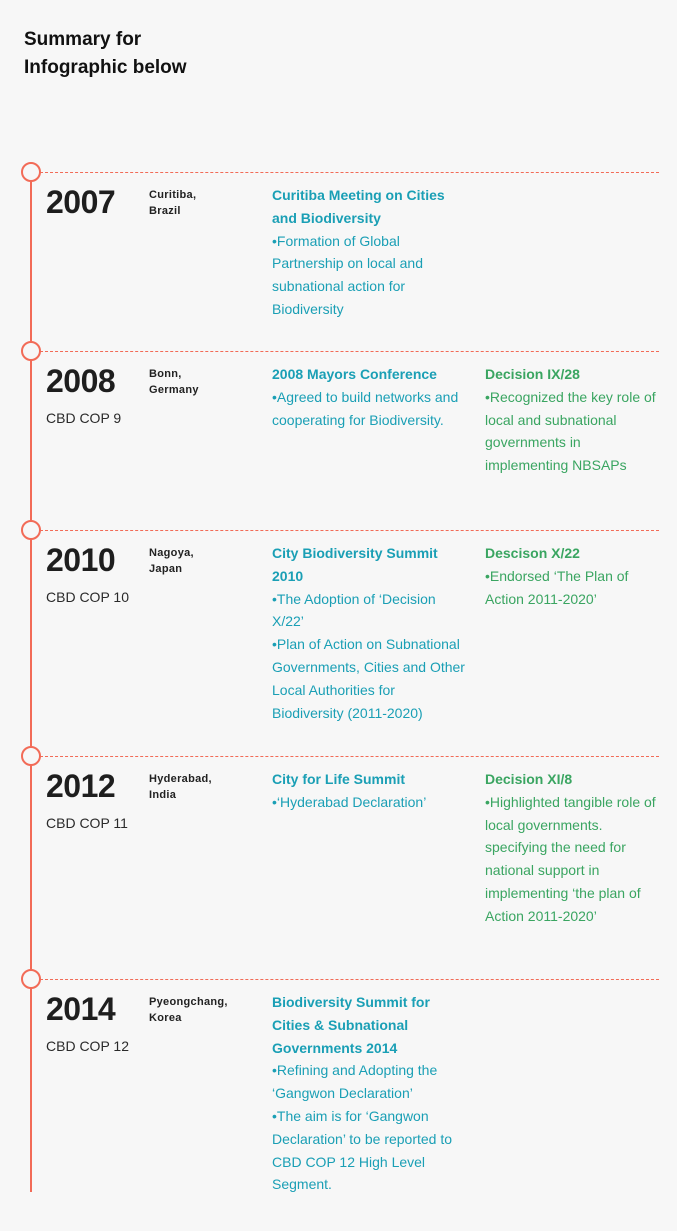 The height and width of the screenshot is (1231, 677). Describe the element at coordinates (81, 381) in the screenshot. I see `entry-year: 2008` at that location.